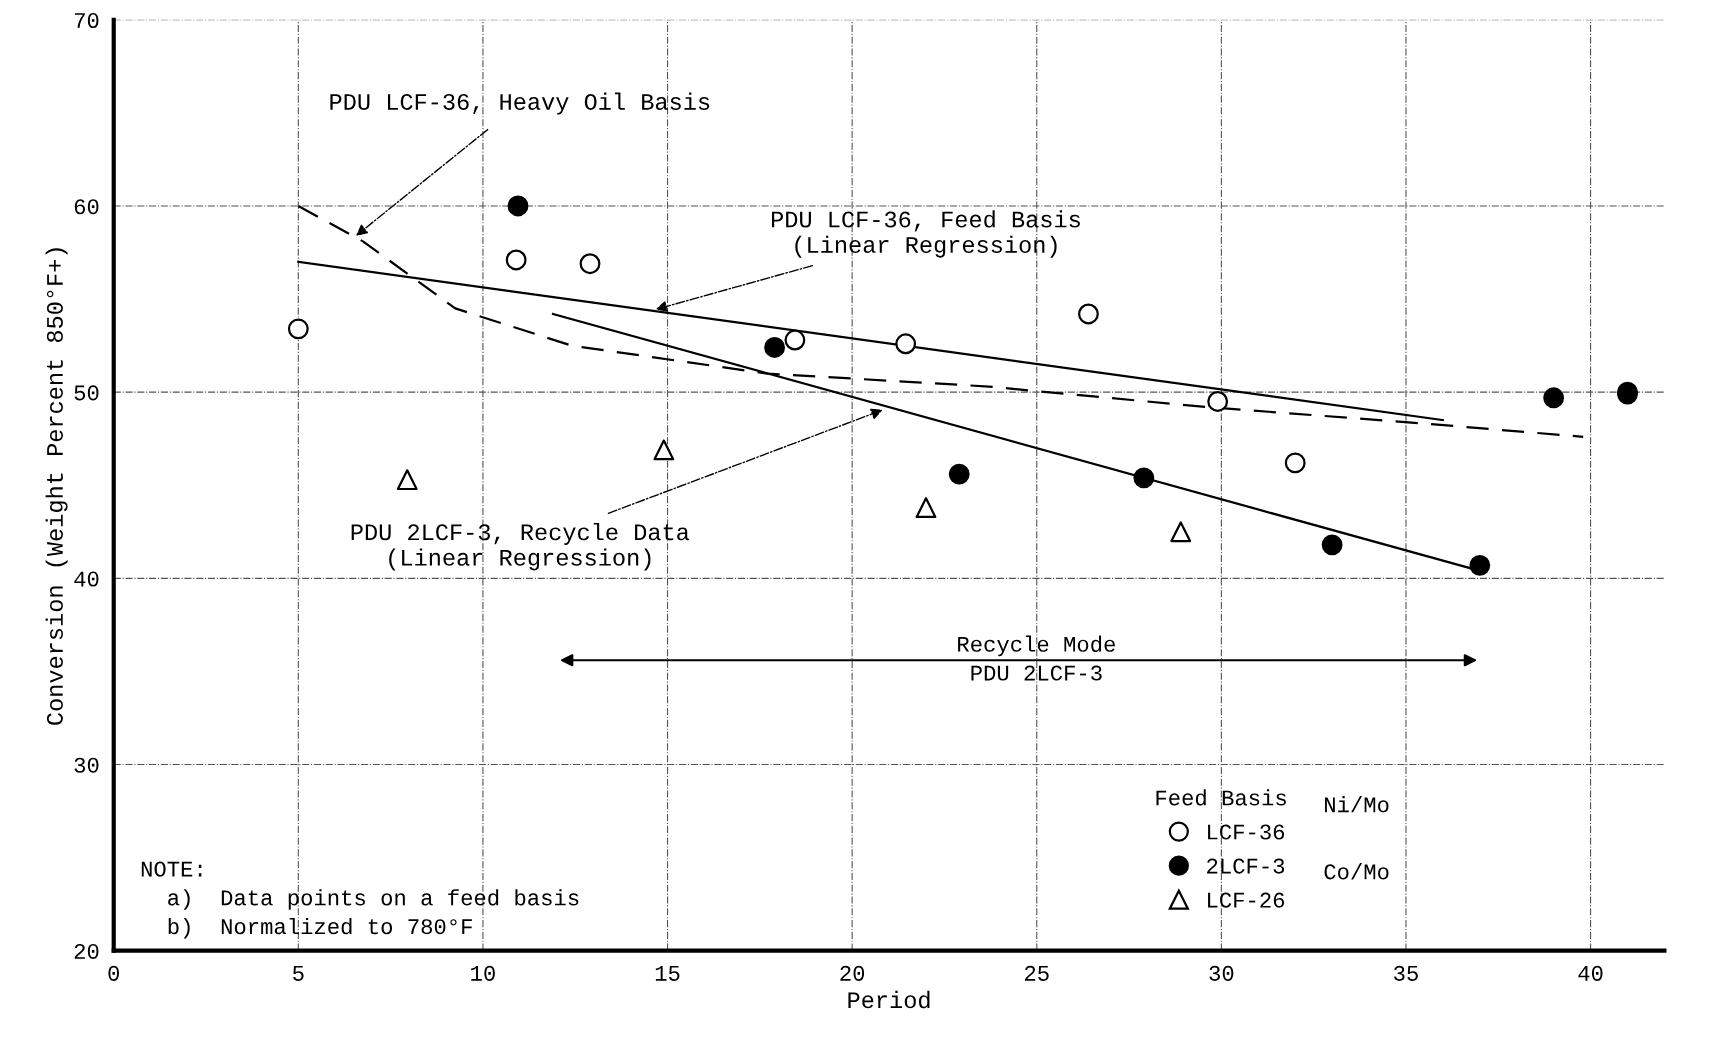 This screenshot has height=1043, width=1723. What do you see at coordinates (667, 973) in the screenshot?
I see `x-tick-label: 15` at bounding box center [667, 973].